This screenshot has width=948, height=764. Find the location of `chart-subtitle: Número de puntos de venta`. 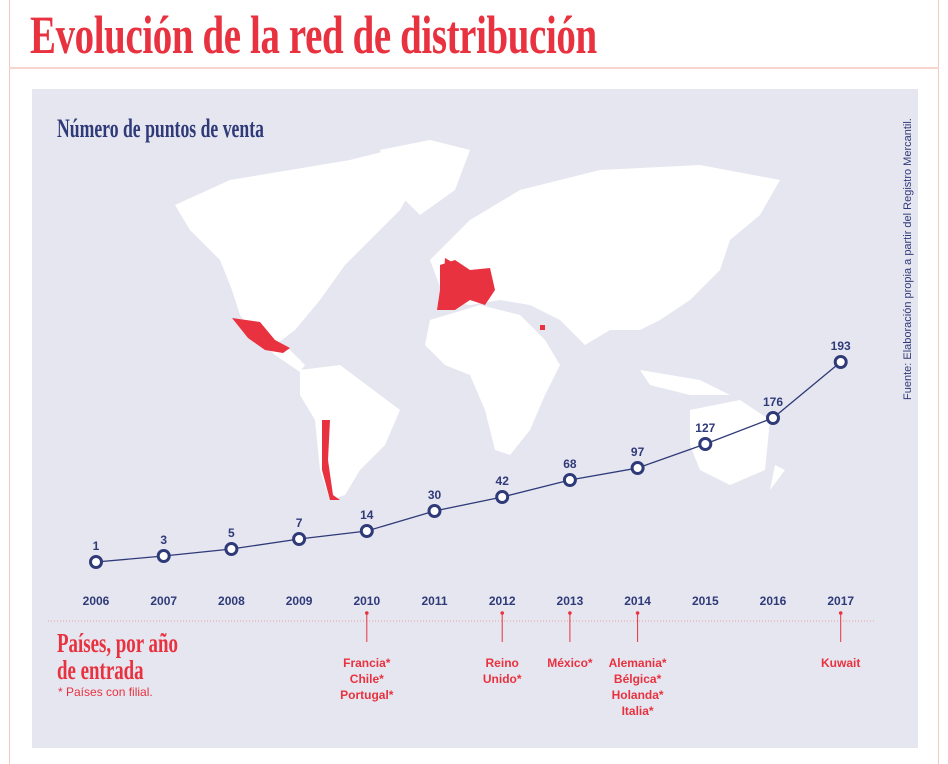

chart-subtitle: Número de puntos de venta is located at coordinates (160, 128).